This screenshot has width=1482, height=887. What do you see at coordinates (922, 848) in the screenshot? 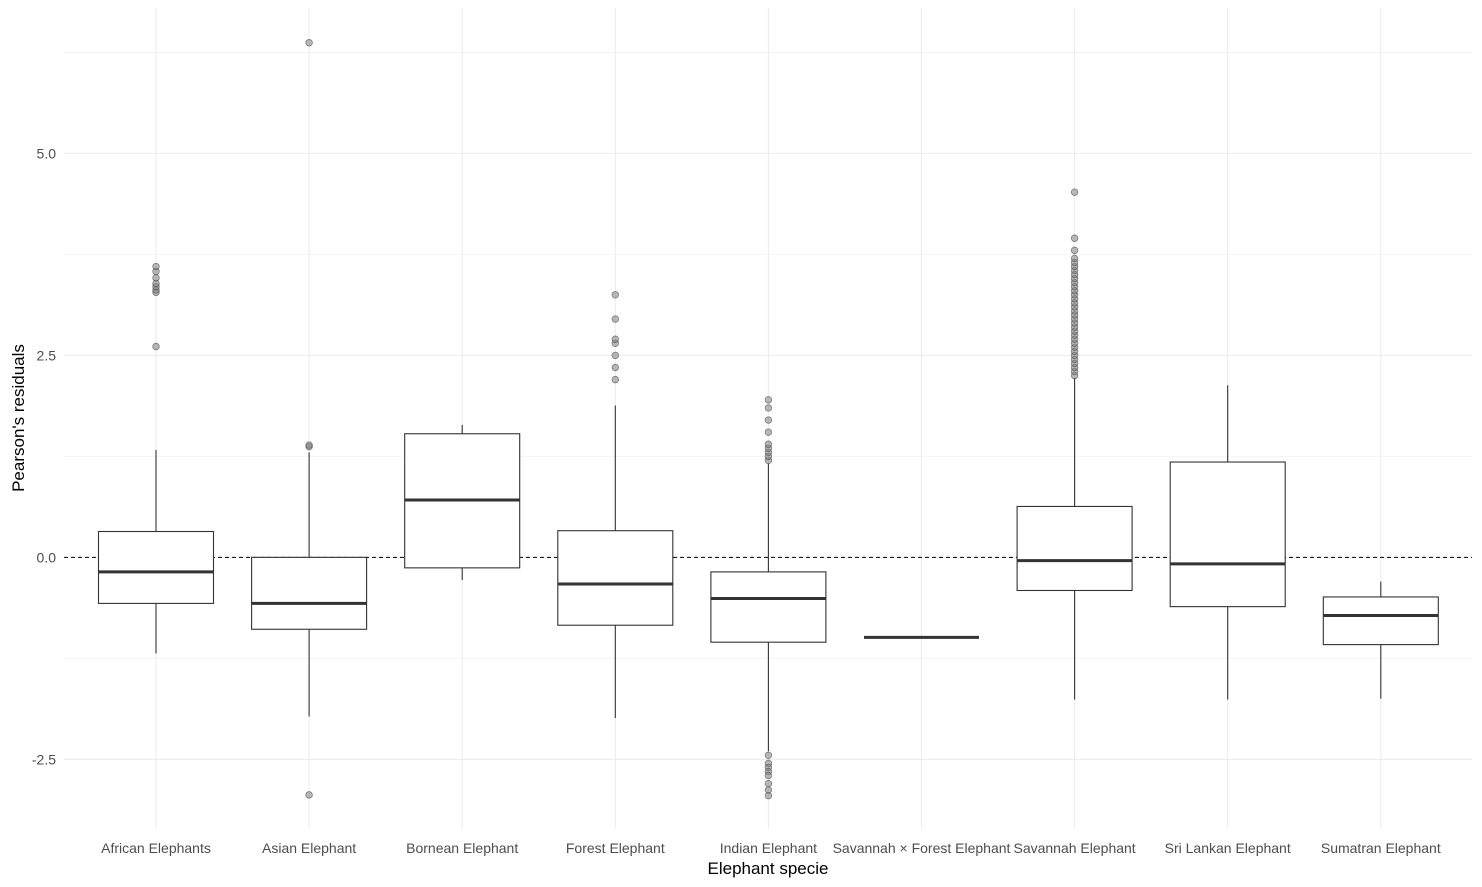
I see `x-tick-label: Savannah × Forest Elephant` at bounding box center [922, 848].